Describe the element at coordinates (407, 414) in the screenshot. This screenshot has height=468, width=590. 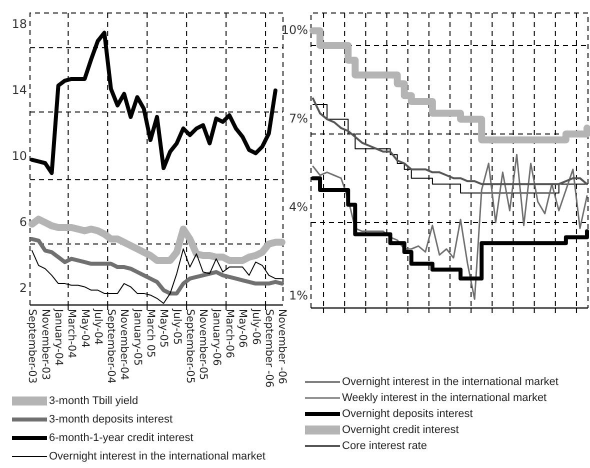
I see `legend-label: Overnight deposits interest` at that location.